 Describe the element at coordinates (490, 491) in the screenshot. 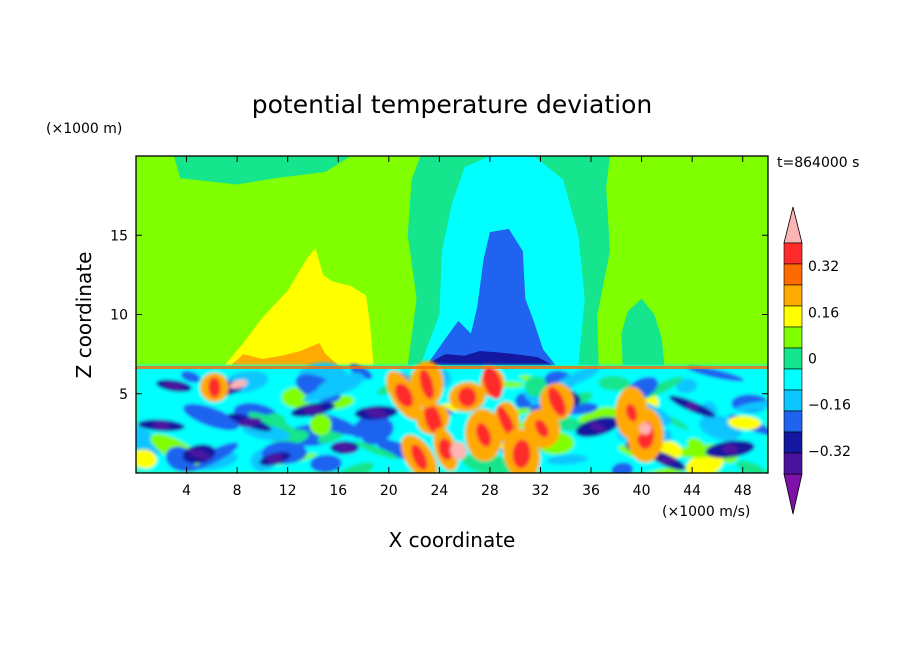

I see `x-tick-label: 28` at that location.